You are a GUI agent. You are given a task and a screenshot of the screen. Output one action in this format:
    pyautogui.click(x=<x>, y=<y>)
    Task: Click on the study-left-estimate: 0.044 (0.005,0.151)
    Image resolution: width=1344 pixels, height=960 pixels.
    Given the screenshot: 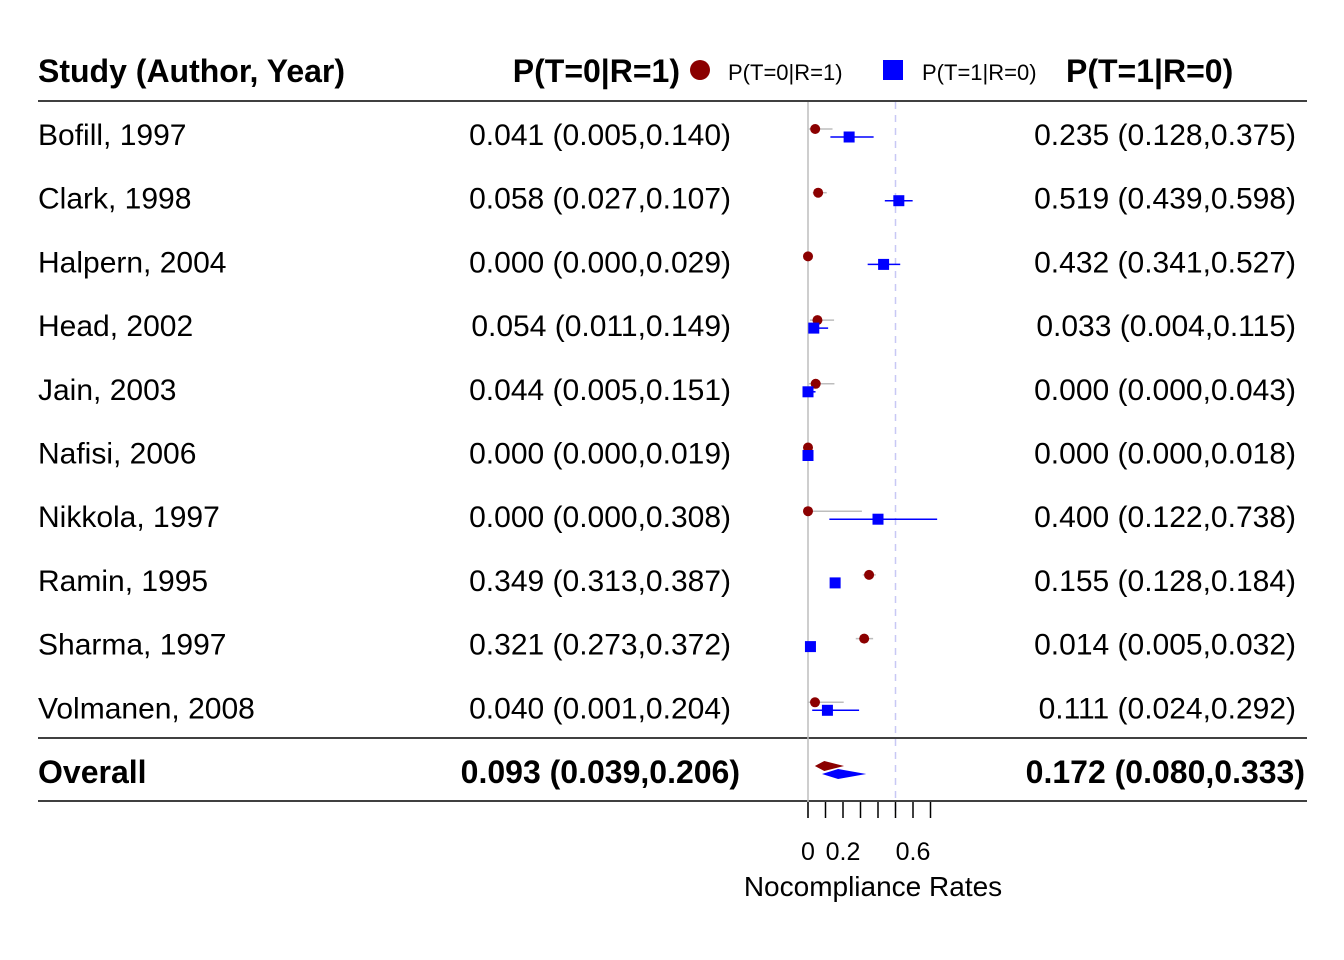 What is the action you would take?
    pyautogui.click(x=600, y=390)
    